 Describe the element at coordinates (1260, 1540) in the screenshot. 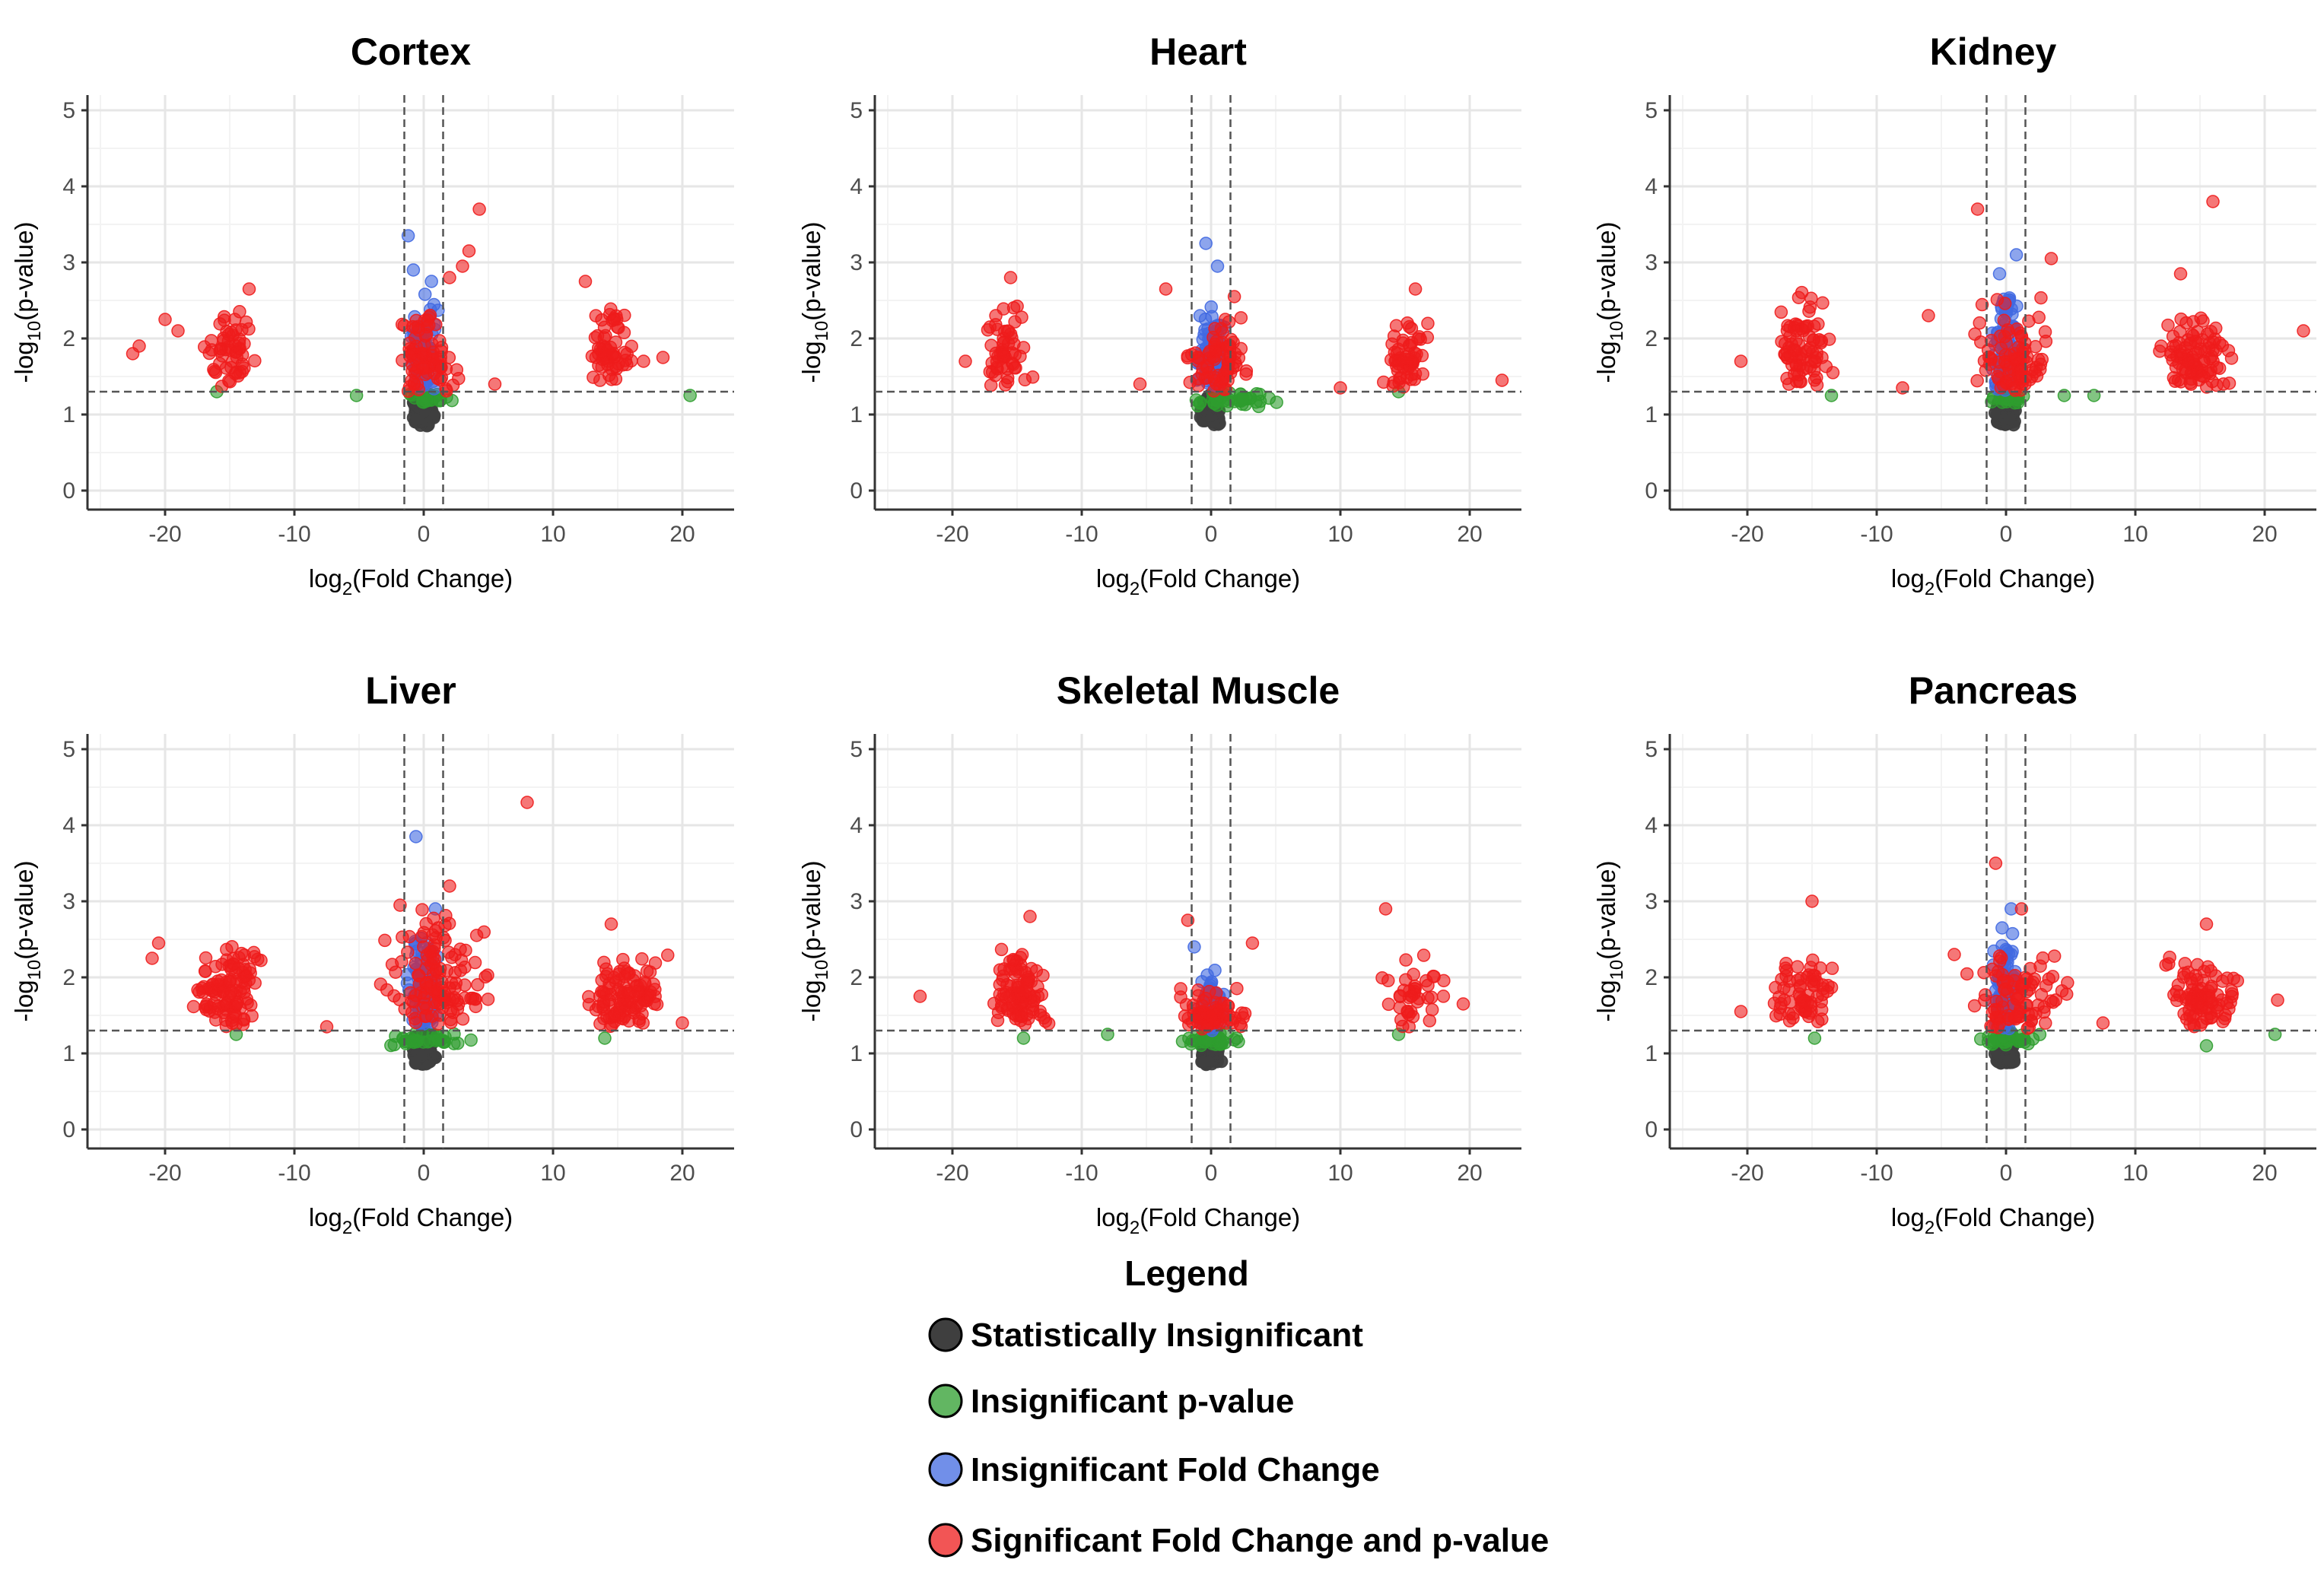

I see `legend-label: Significant Fold Change and p-value` at that location.